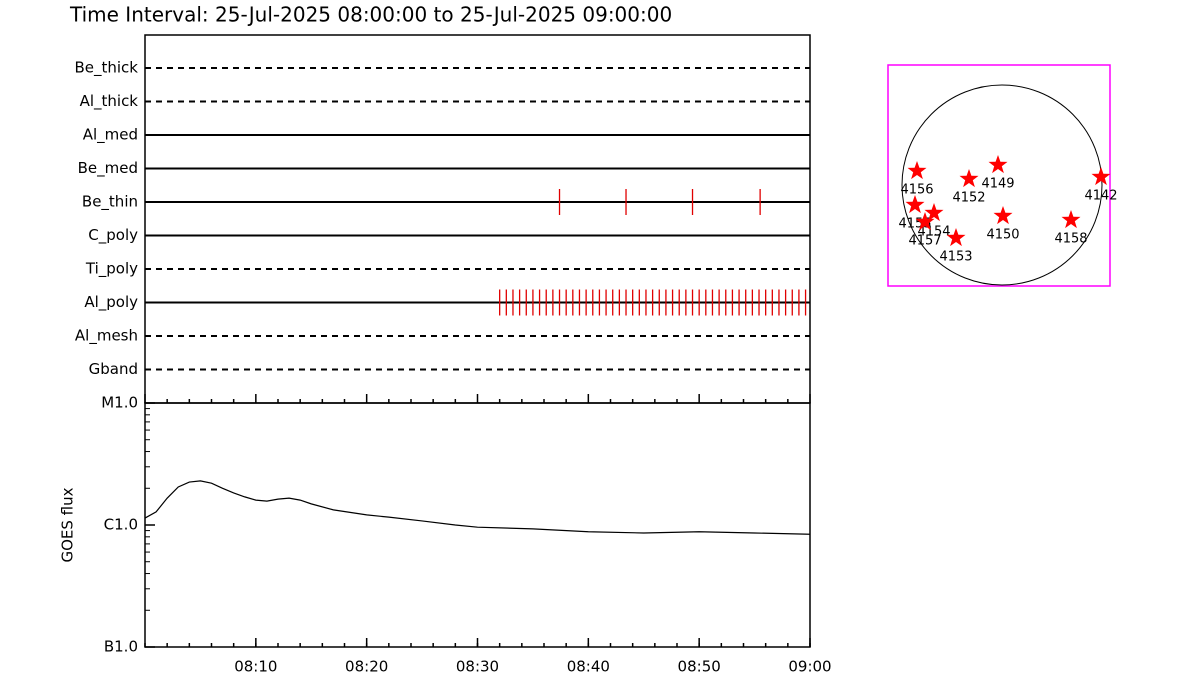  Describe the element at coordinates (111, 302) in the screenshot. I see `filter-label: Al_poly` at that location.